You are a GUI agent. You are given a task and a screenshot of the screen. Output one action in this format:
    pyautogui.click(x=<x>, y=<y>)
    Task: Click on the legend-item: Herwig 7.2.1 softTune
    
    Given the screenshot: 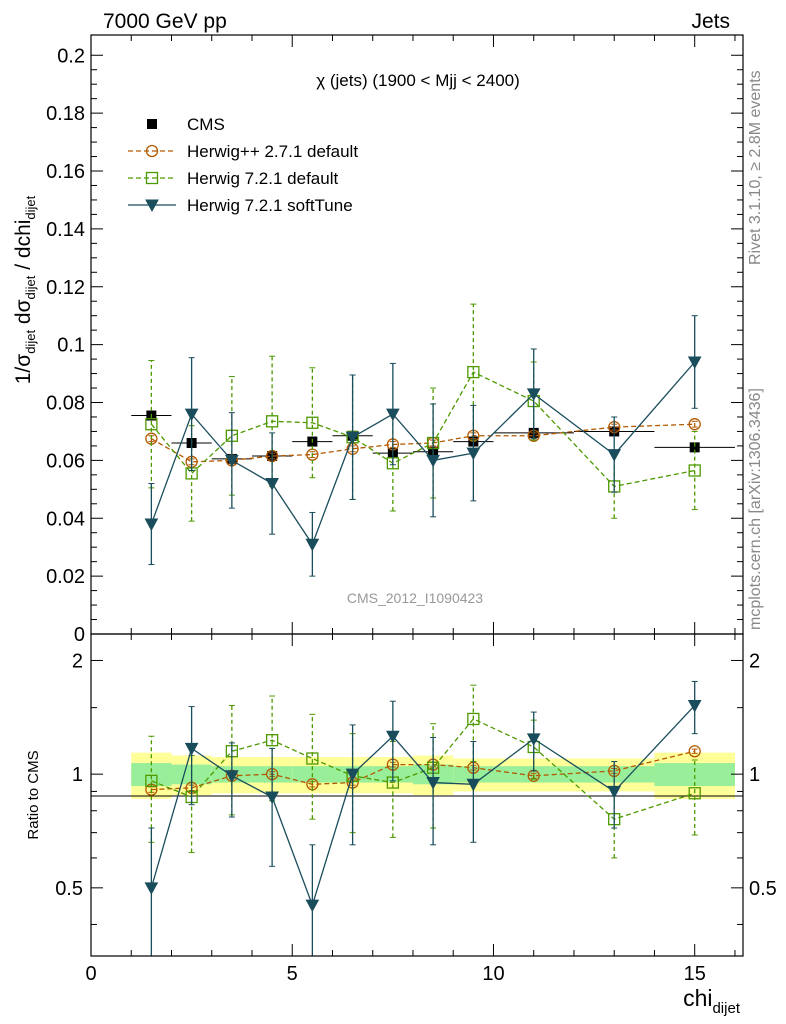 What is the action you would take?
    pyautogui.click(x=240, y=205)
    